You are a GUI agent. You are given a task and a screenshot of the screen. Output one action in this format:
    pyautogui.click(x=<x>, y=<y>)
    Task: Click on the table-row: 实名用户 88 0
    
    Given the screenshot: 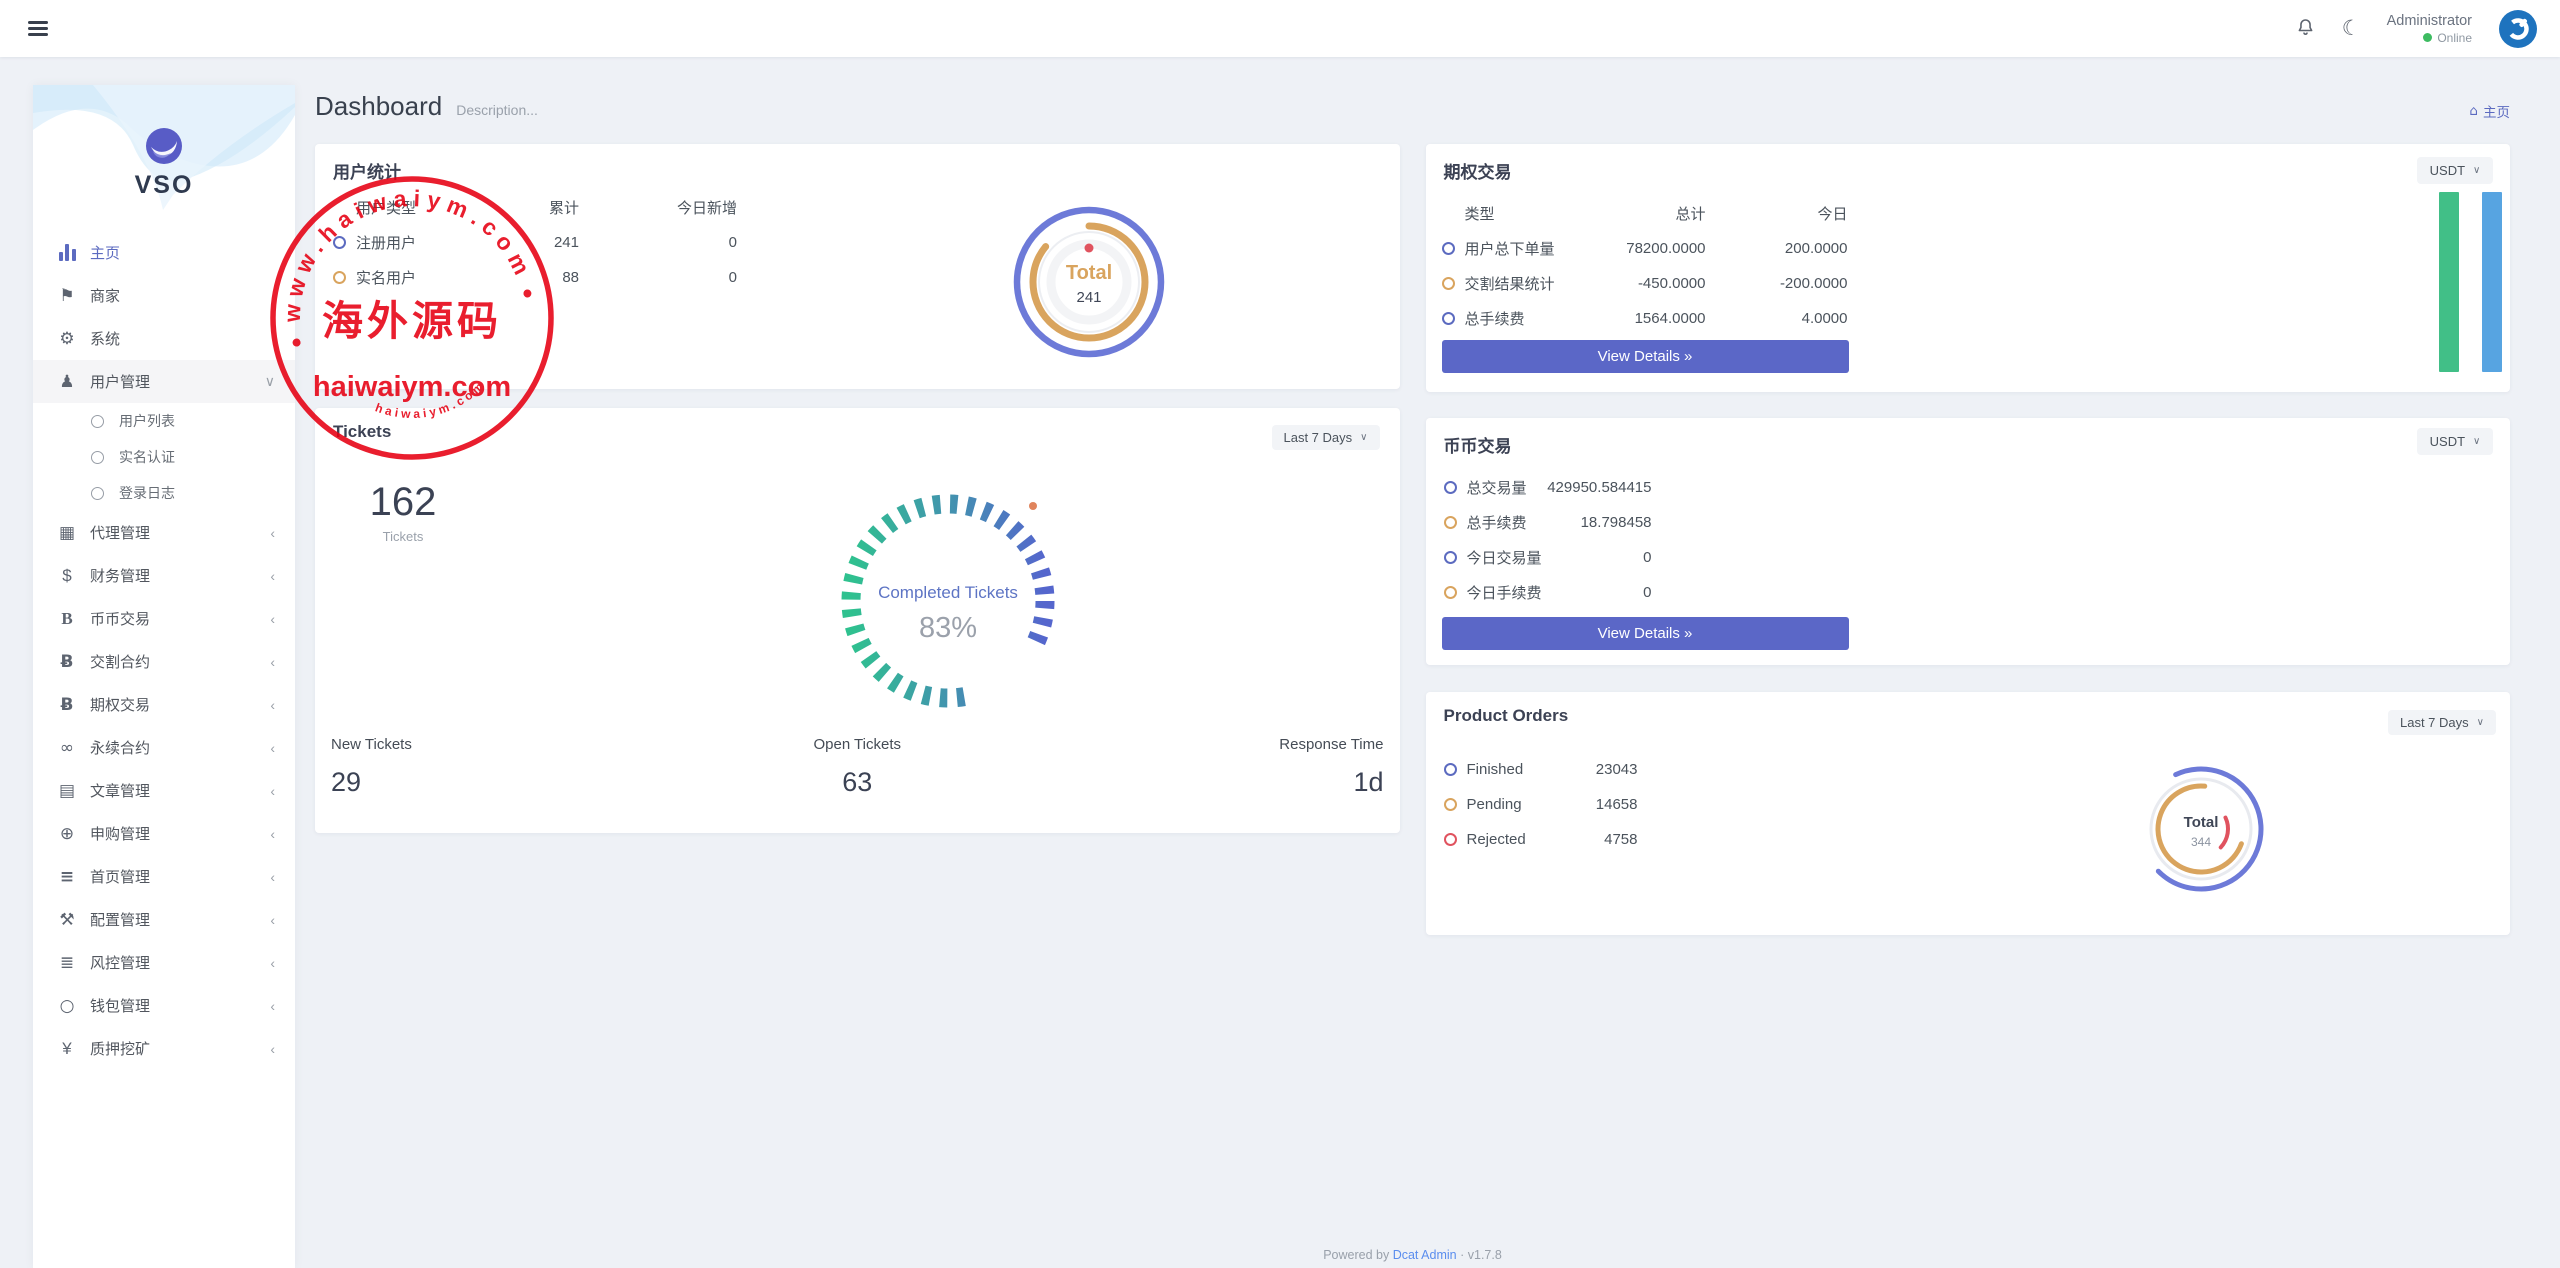 What is the action you would take?
    pyautogui.click(x=535, y=277)
    